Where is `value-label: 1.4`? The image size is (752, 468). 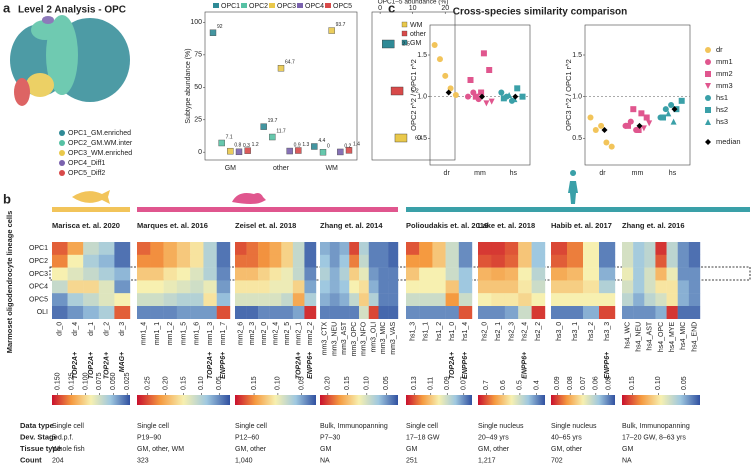
value-label: 1.4 is located at coordinates (356, 145).